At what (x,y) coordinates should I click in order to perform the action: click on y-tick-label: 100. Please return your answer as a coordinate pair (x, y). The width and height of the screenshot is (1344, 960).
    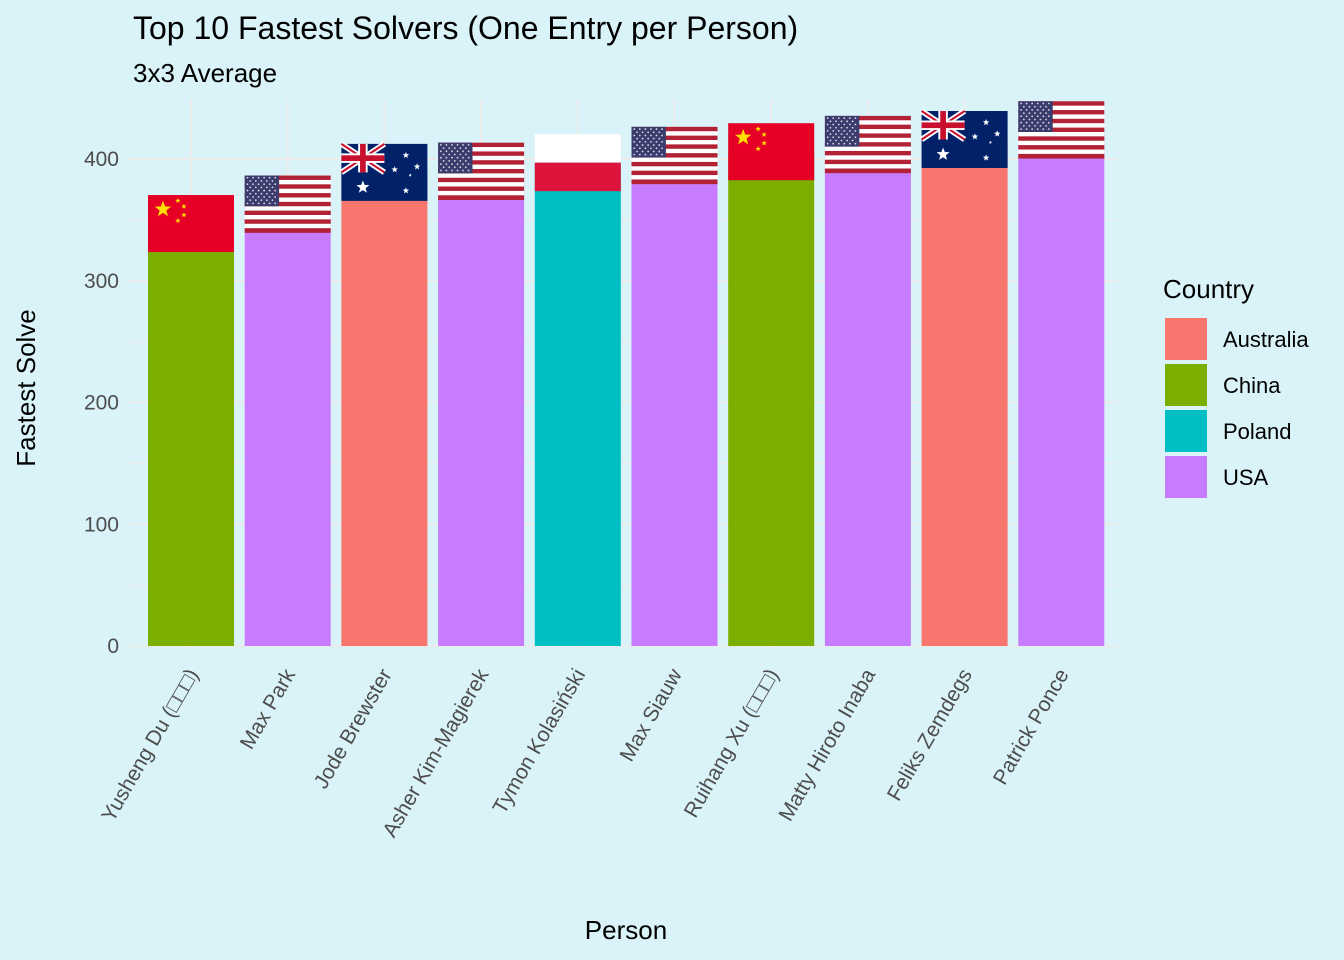
    Looking at the image, I should click on (101, 524).